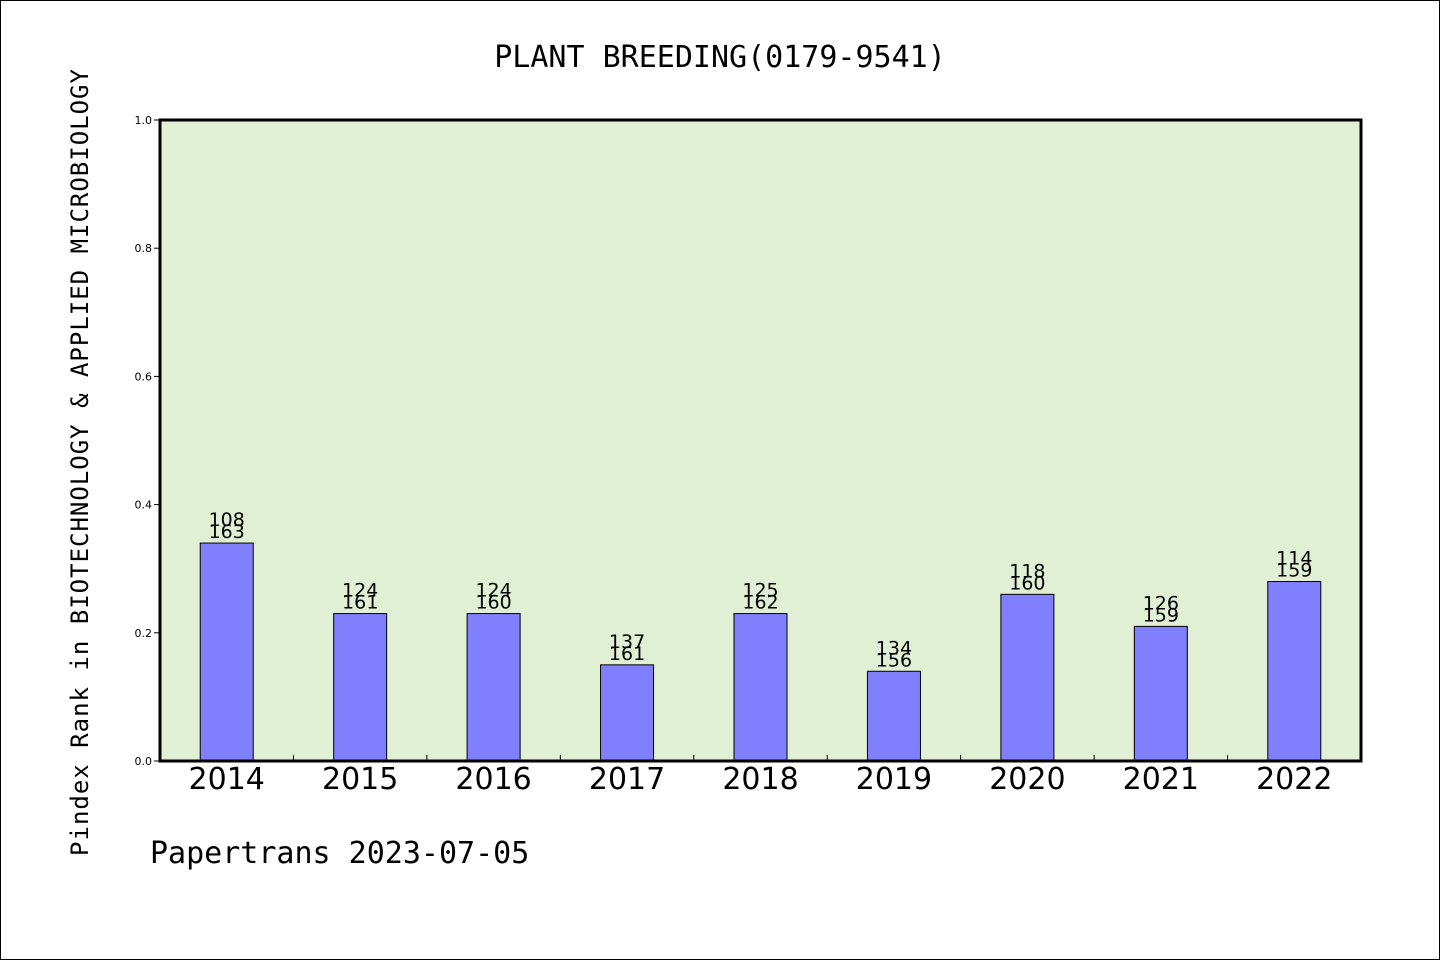 The width and height of the screenshot is (1440, 960). What do you see at coordinates (227, 532) in the screenshot?
I see `data-label-bottom: 163` at bounding box center [227, 532].